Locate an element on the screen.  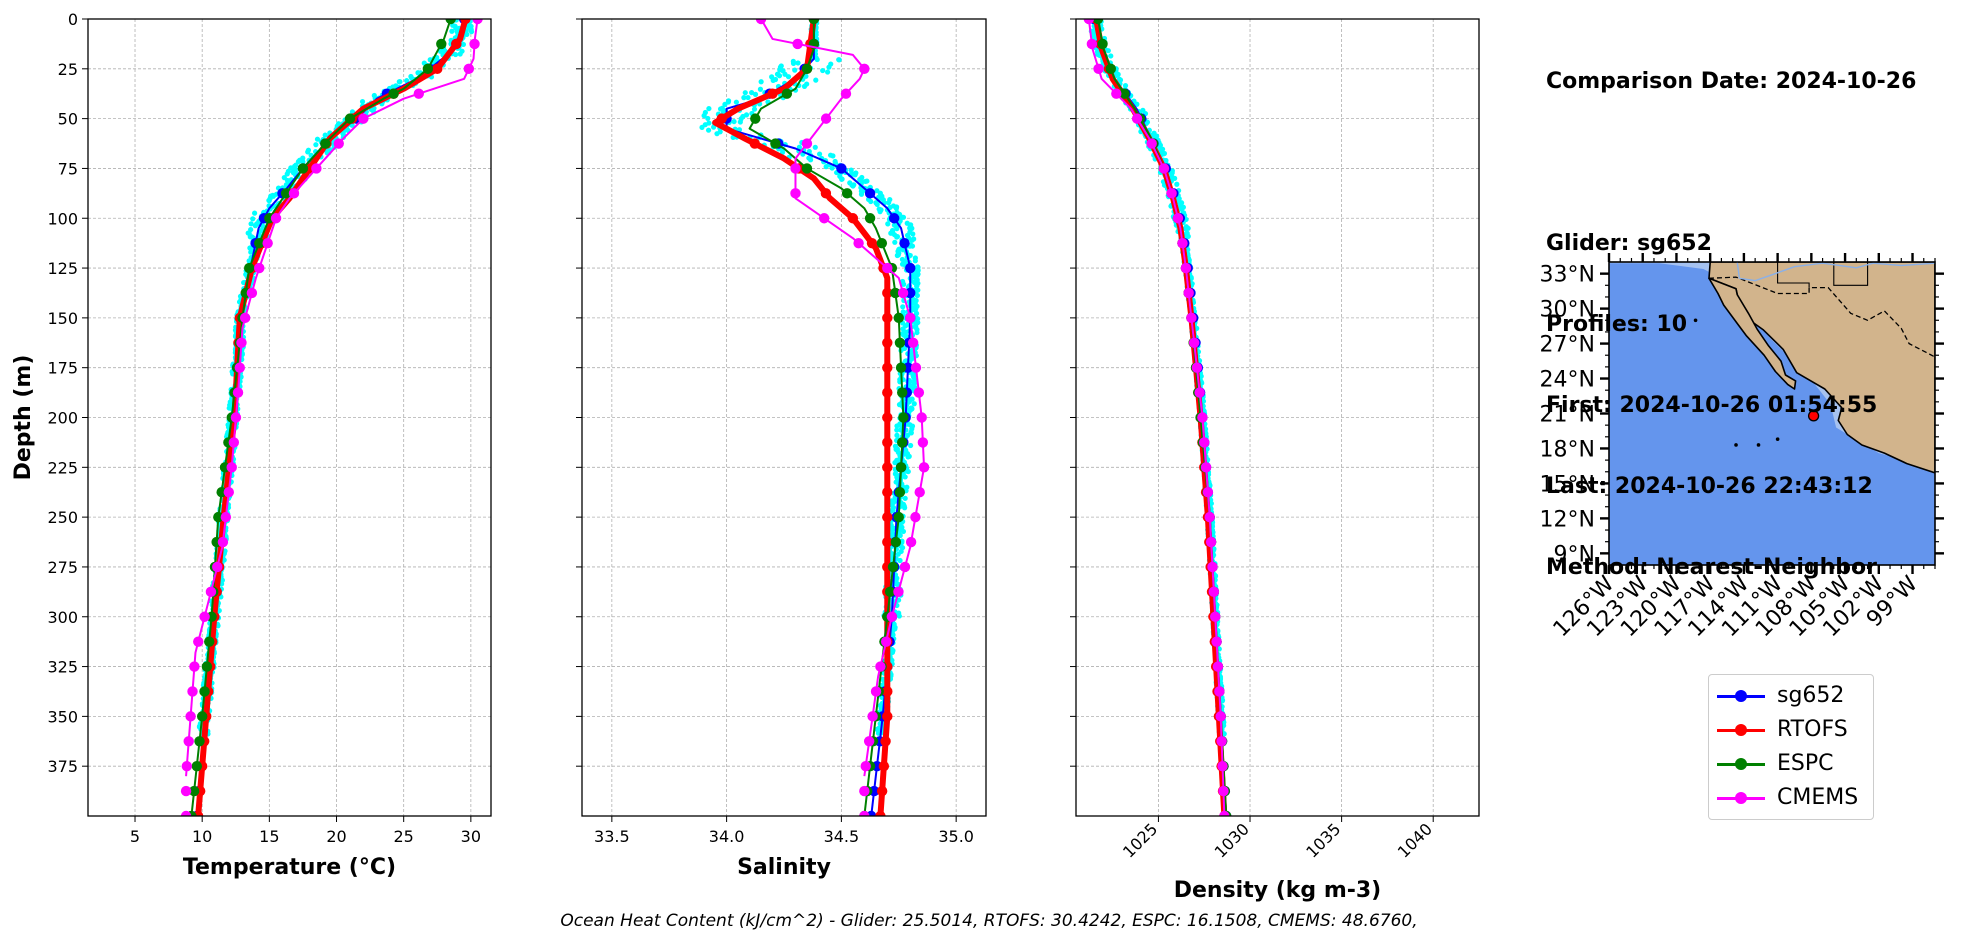
y-tick-label: 275 is located at coordinates (62, 567).